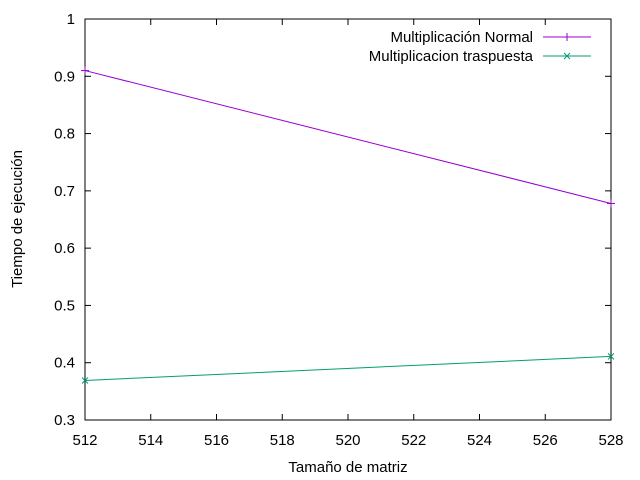 The width and height of the screenshot is (640, 480). I want to click on x-tick-label: 516, so click(216, 440).